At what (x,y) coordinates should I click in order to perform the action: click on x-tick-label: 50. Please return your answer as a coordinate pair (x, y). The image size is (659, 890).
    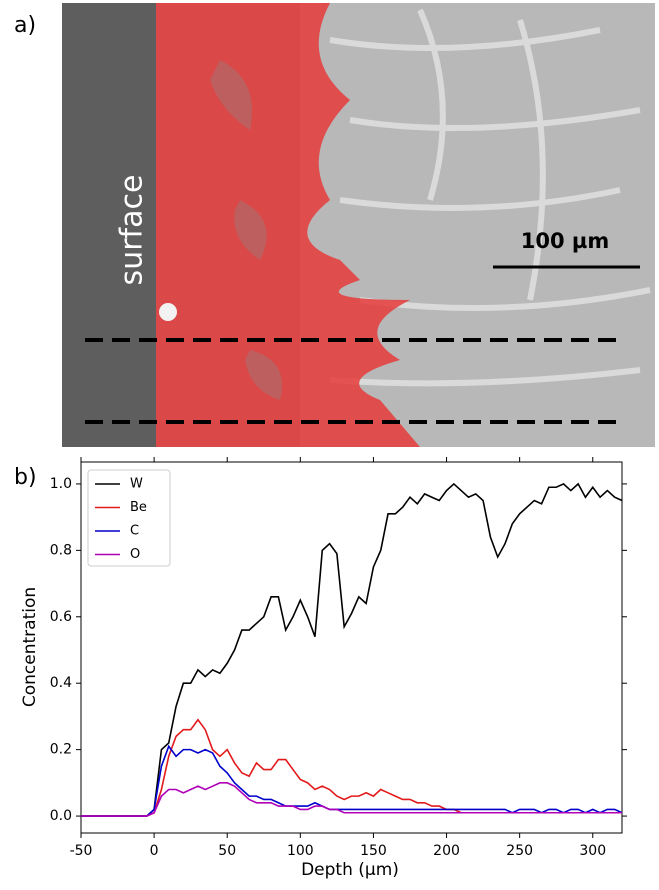
    Looking at the image, I should click on (227, 851).